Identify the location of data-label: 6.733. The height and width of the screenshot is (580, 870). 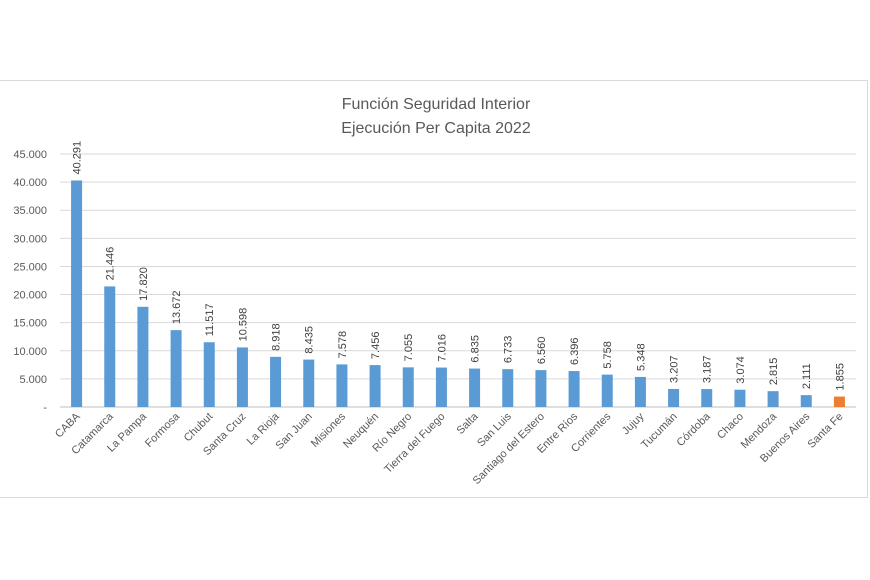
(509, 350).